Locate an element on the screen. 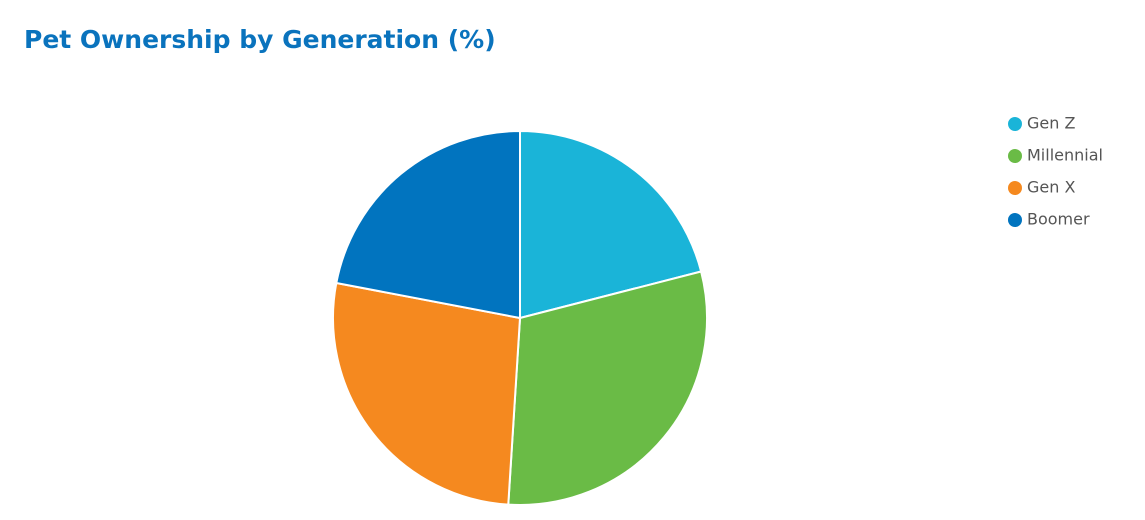 The width and height of the screenshot is (1145, 520). legend-label: Gen Z is located at coordinates (1051, 123).